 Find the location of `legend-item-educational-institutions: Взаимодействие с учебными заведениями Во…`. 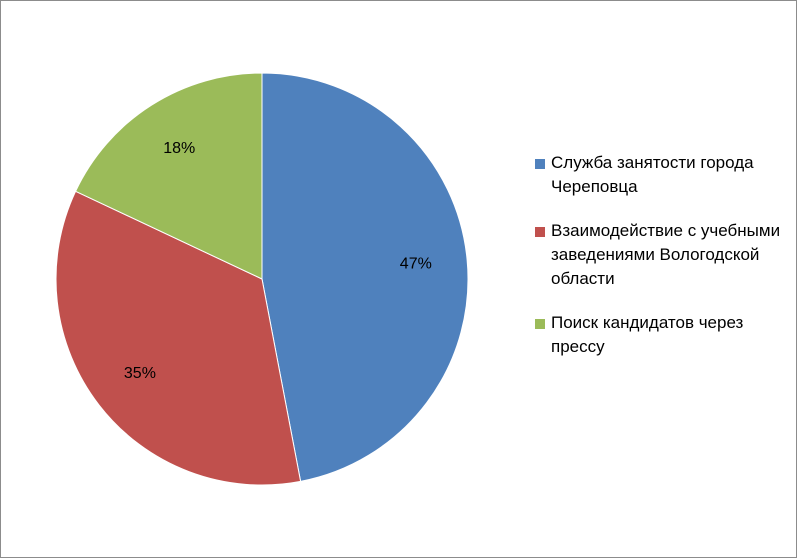

legend-item-educational-institutions: Взаимодействие с учебными заведениями Во… is located at coordinates (664, 255).